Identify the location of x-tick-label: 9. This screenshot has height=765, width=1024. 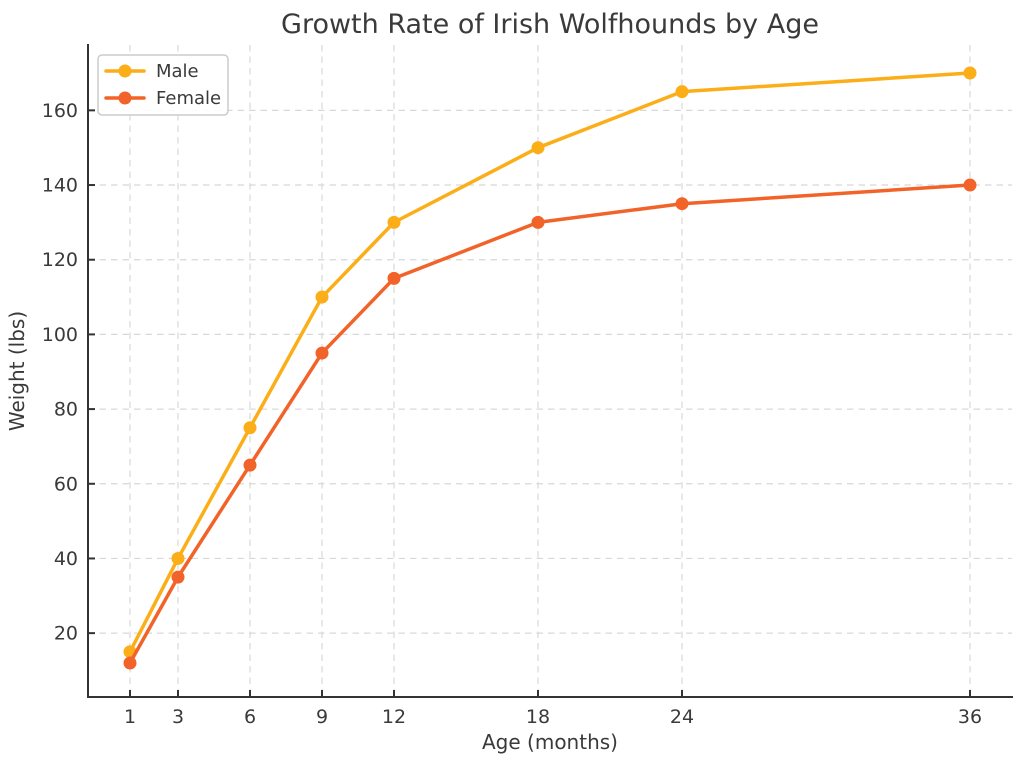
(322, 717).